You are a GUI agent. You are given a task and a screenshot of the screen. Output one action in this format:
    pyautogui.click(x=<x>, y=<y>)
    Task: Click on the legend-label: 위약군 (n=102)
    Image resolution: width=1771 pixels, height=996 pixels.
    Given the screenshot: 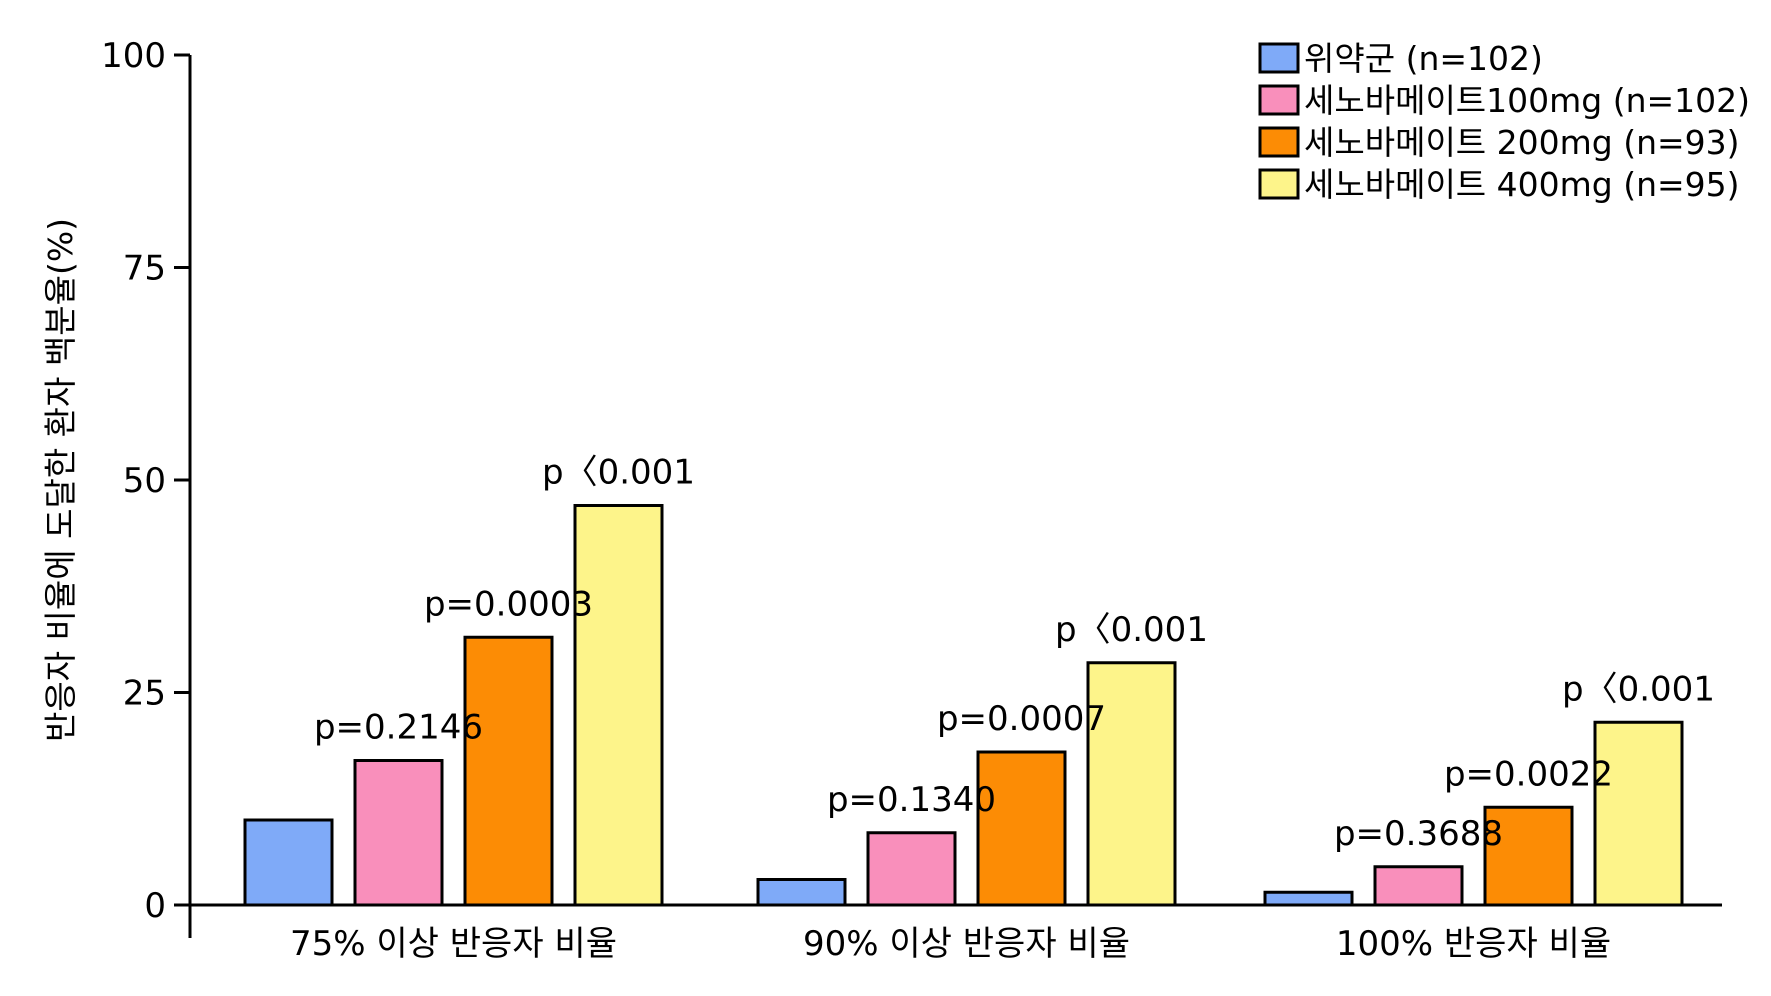 What is the action you would take?
    pyautogui.click(x=1423, y=58)
    